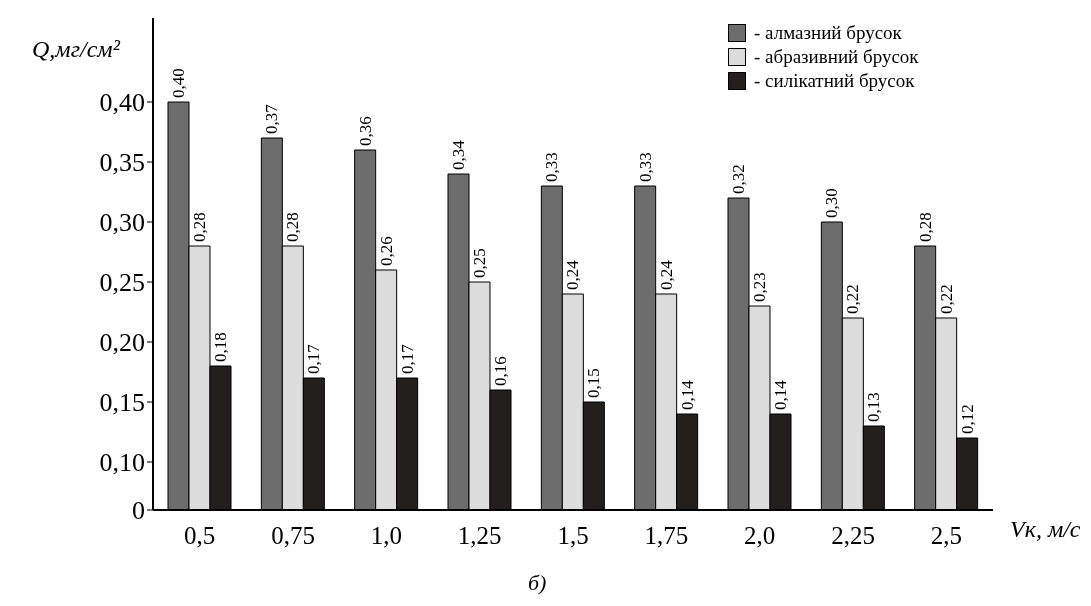  I want to click on legend-label: - алмазний брусок, so click(828, 33).